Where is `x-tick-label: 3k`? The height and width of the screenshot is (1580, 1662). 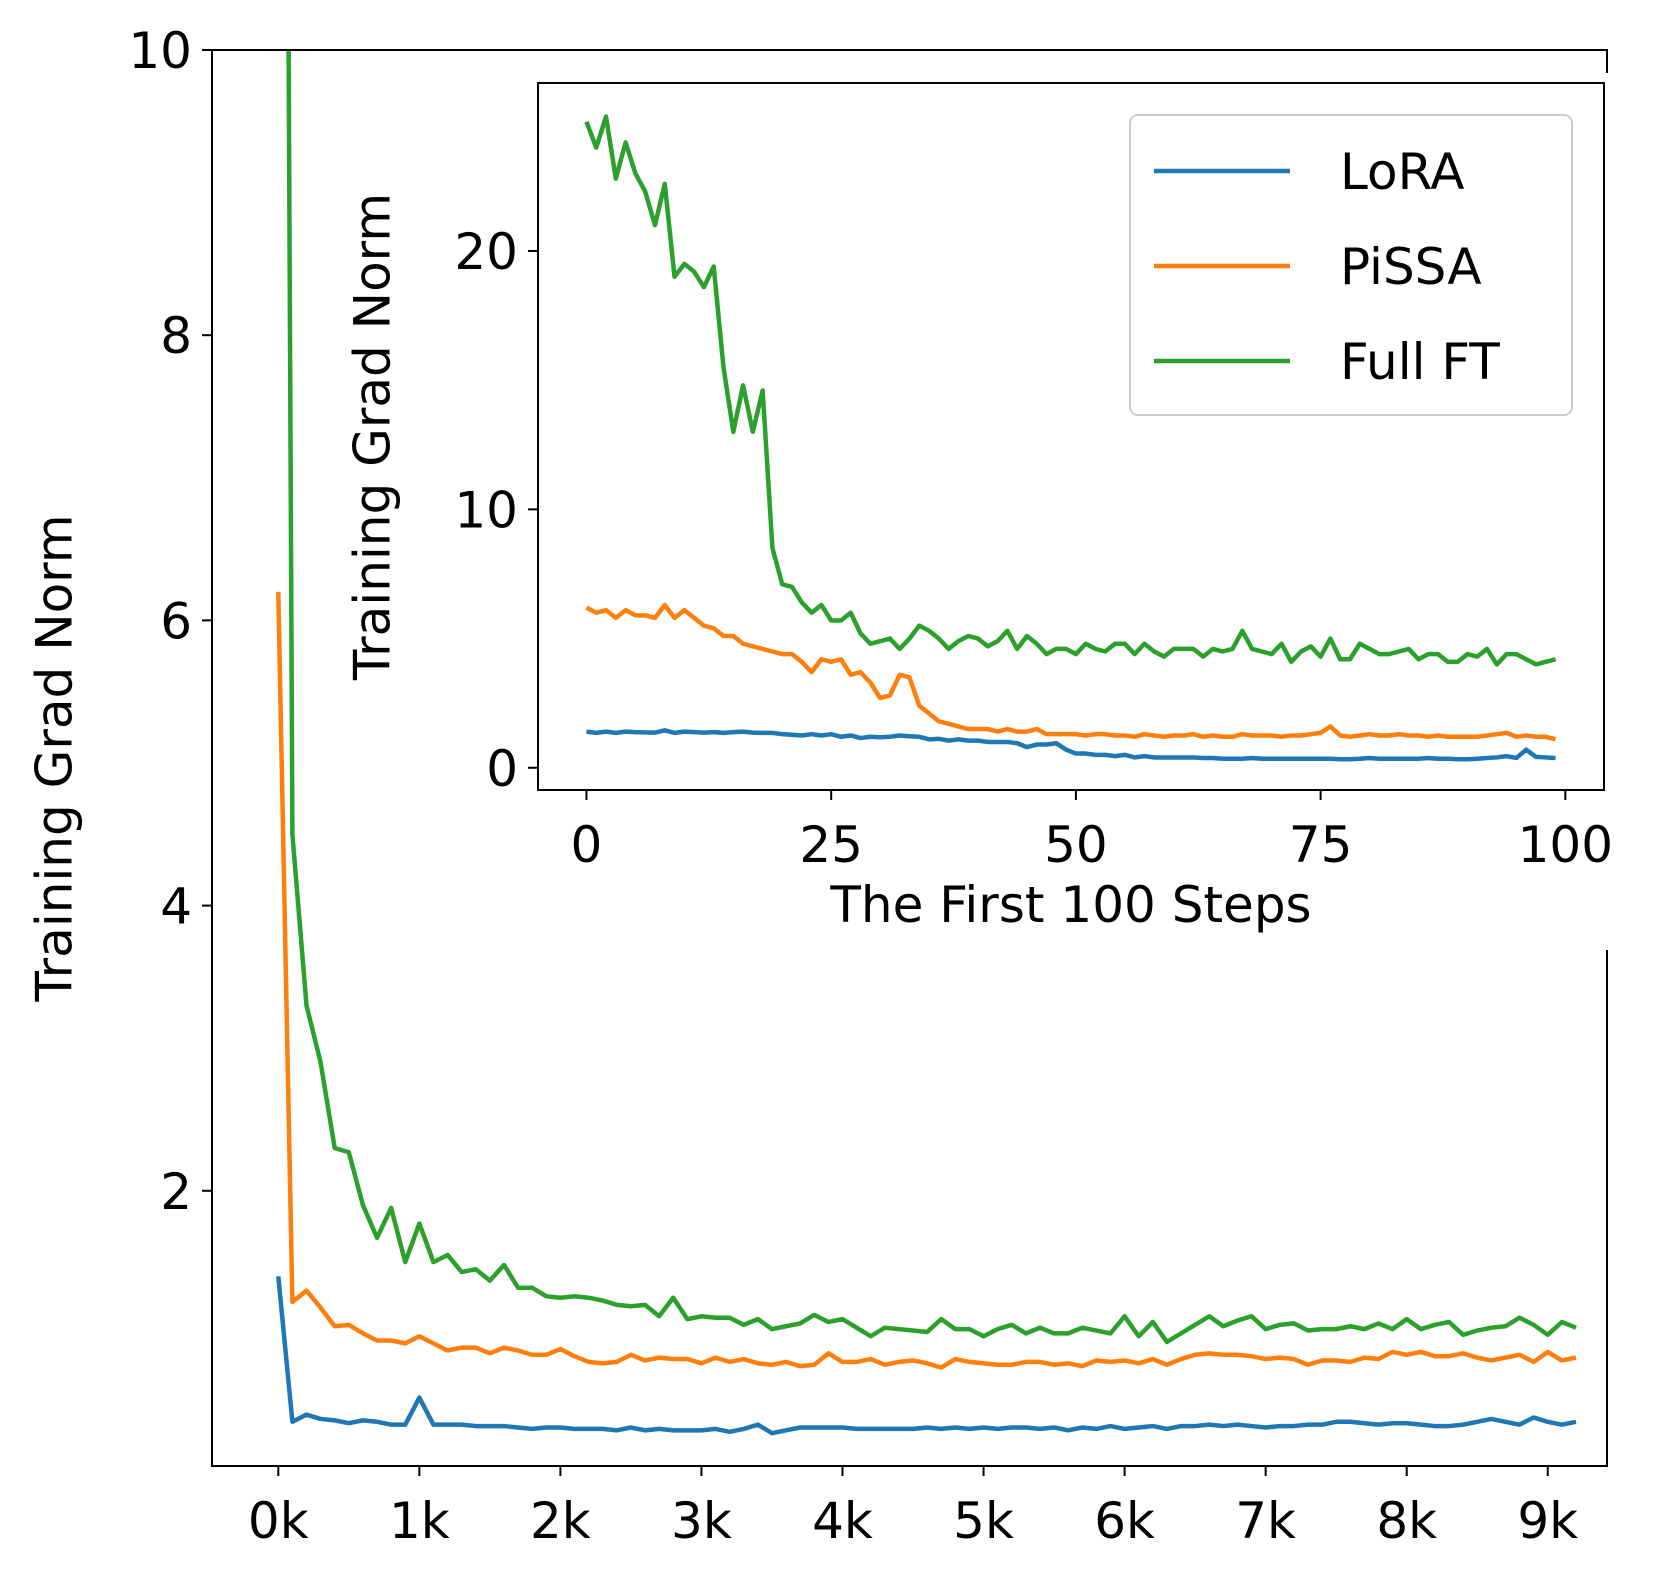 x-tick-label: 3k is located at coordinates (701, 1521).